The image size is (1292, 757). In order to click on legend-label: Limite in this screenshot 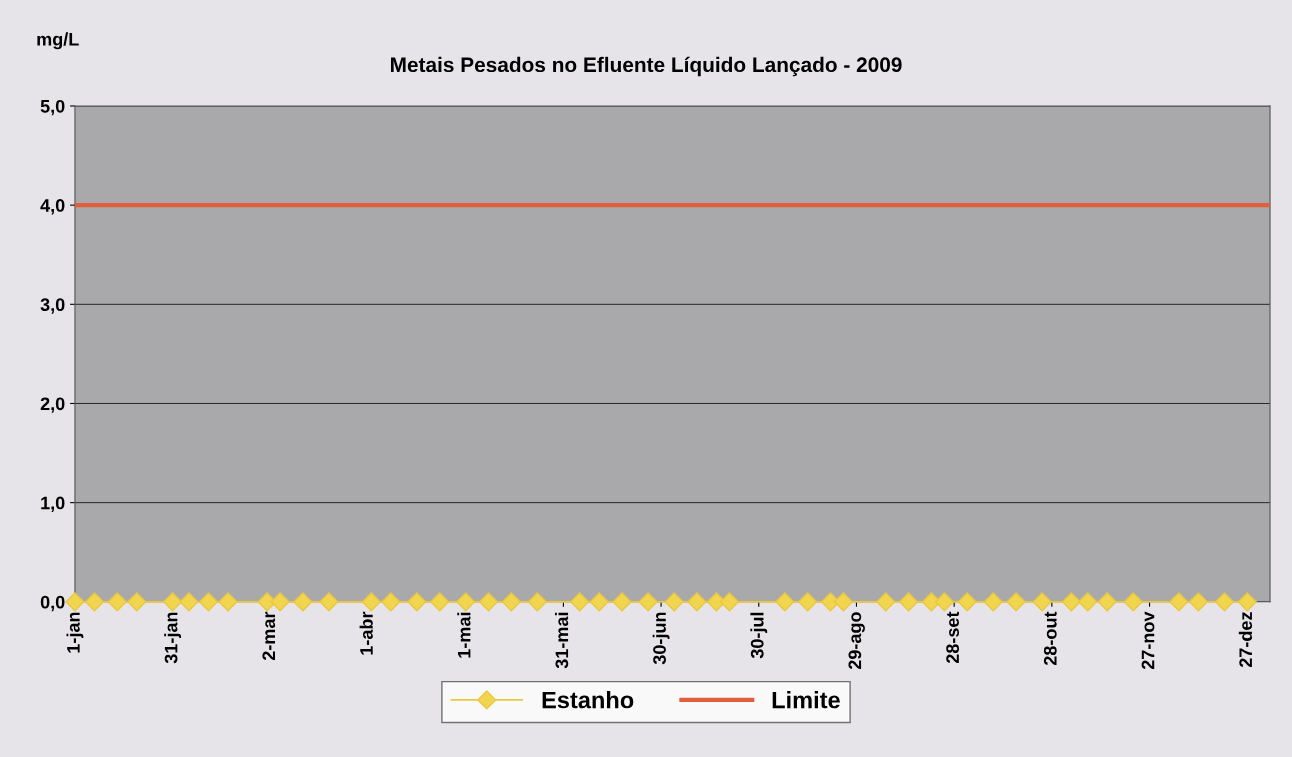, I will do `click(806, 700)`.